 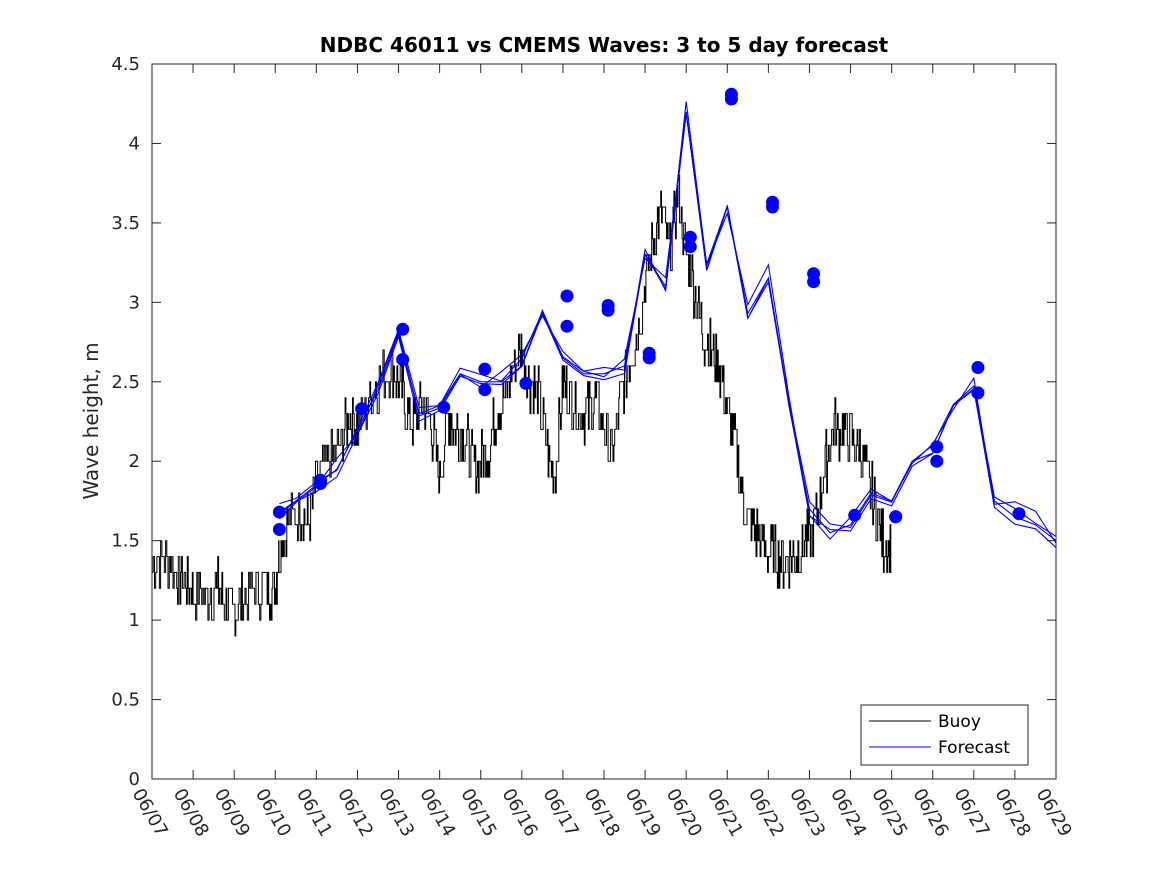 I want to click on y-tick-label: 1.5, so click(x=125, y=541).